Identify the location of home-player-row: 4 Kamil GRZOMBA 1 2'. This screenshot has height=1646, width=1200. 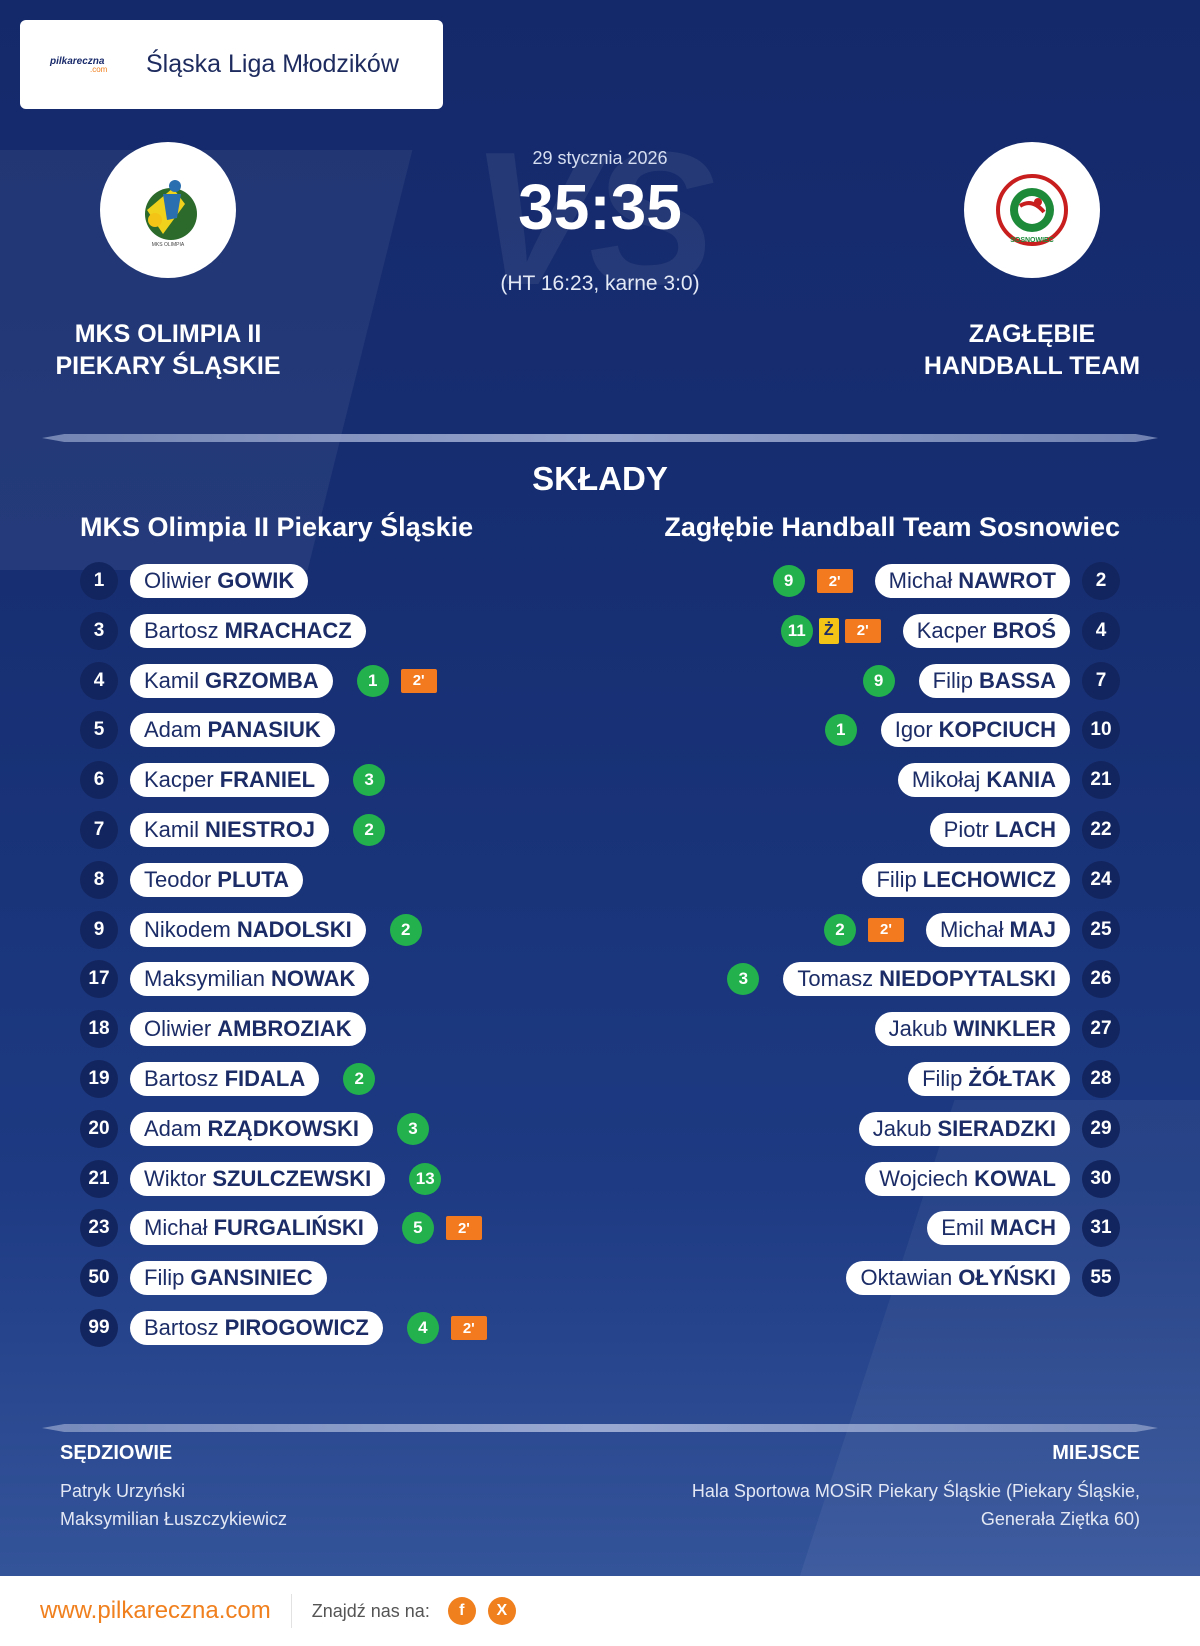
(218, 680).